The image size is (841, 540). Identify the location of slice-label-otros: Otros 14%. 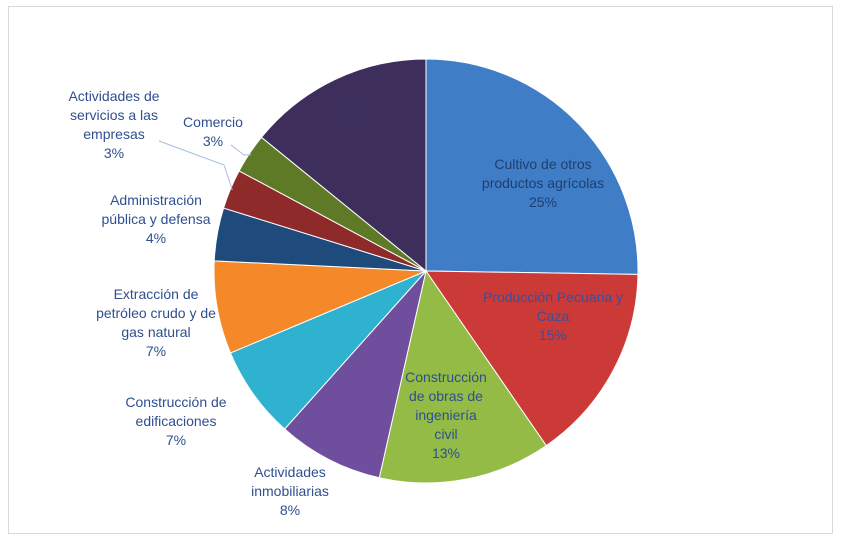
(350, 111).